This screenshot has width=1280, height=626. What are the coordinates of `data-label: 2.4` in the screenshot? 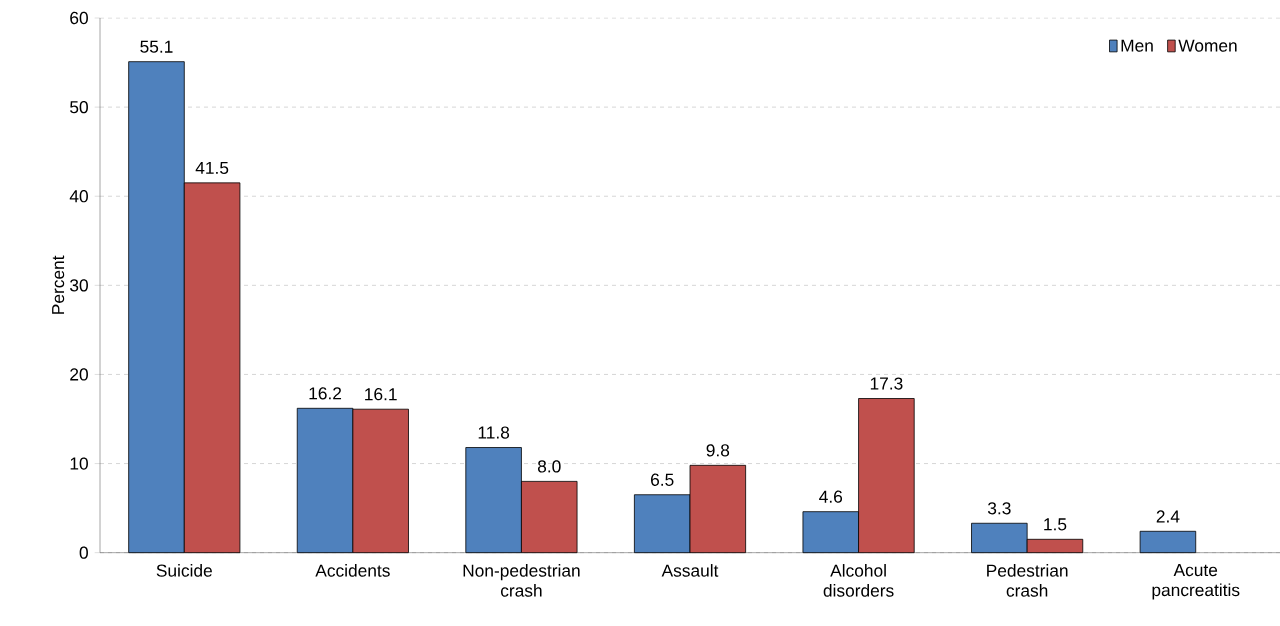 It's located at (1168, 516).